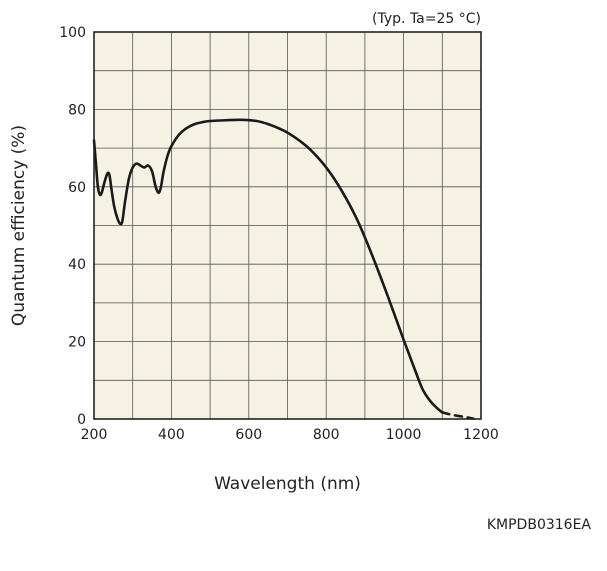 This screenshot has height=571, width=607. I want to click on x-tick-labels: 200 400 600 800 1000 1200, so click(290, 435).